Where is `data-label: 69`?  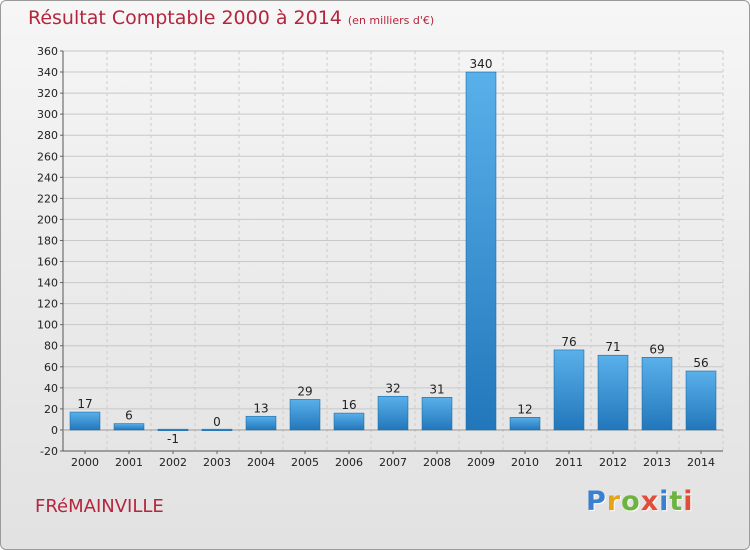 data-label: 69 is located at coordinates (656, 349).